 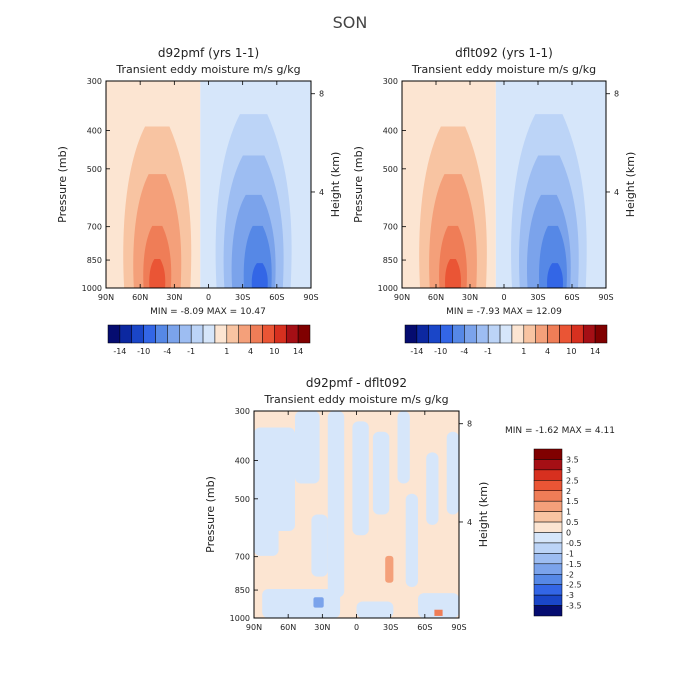 What do you see at coordinates (298, 351) in the screenshot?
I see `colorbar-label: 14` at bounding box center [298, 351].